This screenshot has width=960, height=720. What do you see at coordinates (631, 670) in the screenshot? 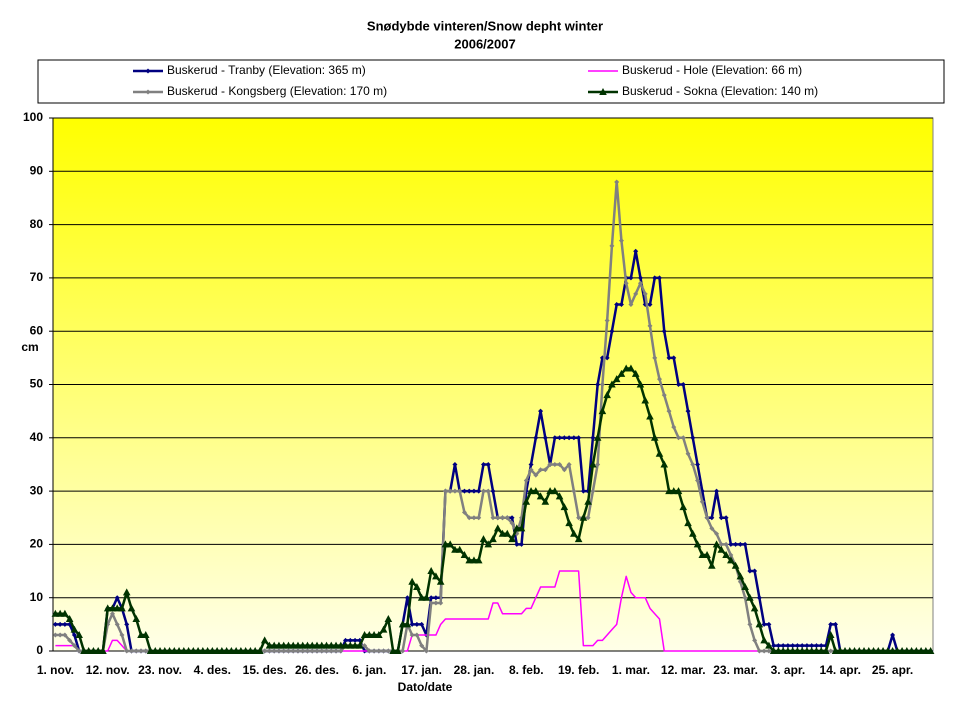
I see `x-tick-label: 1. mar.` at bounding box center [631, 670].